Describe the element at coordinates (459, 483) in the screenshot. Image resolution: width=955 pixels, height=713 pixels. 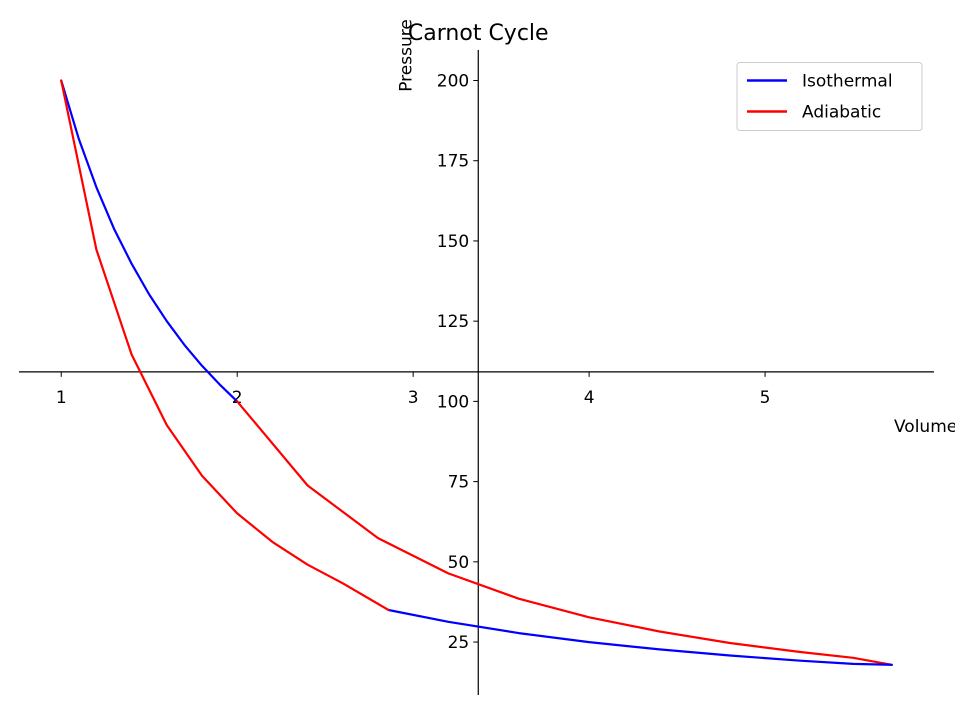
I see `y-tick-label: 75` at that location.